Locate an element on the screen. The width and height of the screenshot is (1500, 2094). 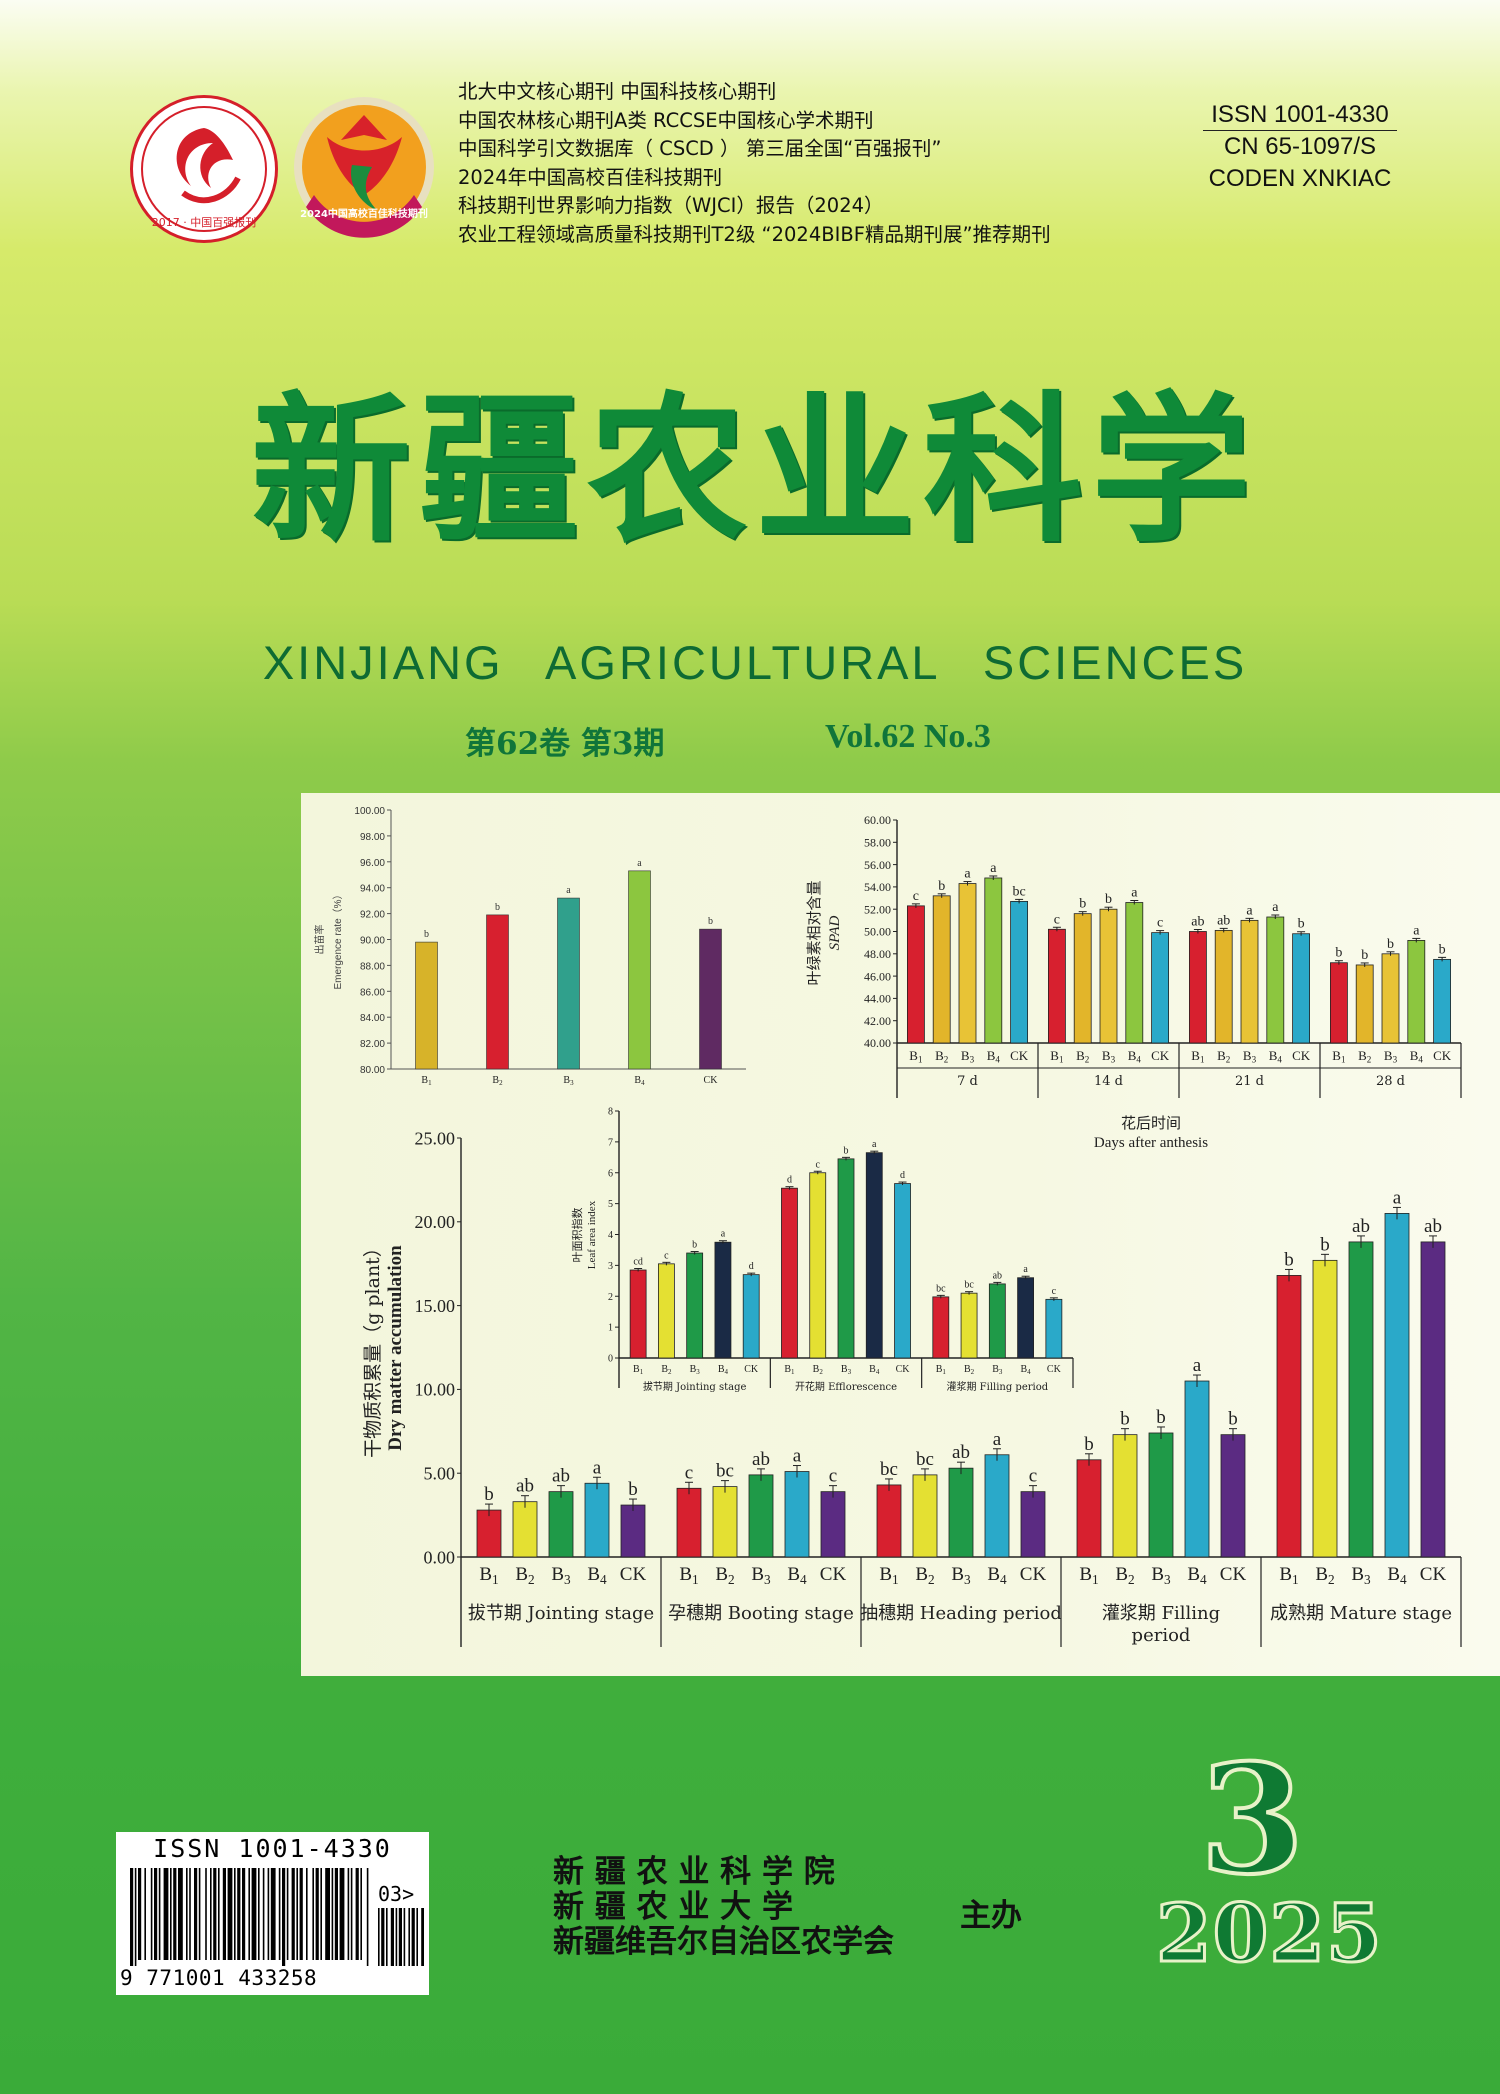
y-axis-label: Emergence rate（%） is located at coordinates (338, 939).